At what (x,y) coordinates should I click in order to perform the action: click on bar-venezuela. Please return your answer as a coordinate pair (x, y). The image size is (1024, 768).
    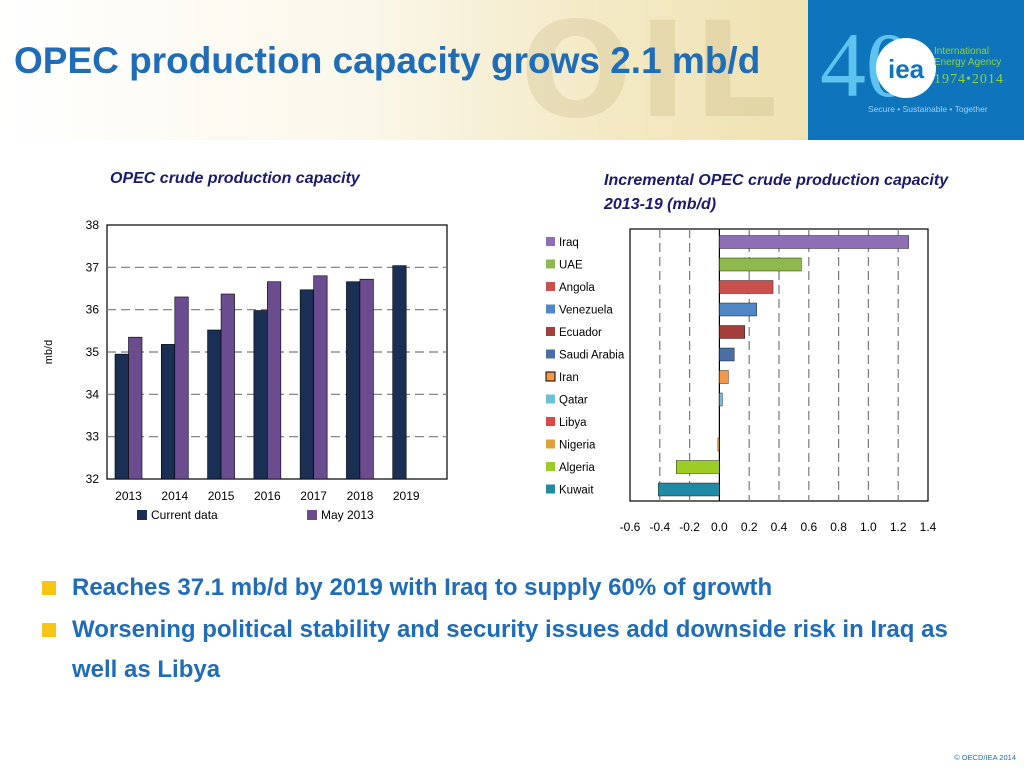
    Looking at the image, I should click on (738, 309).